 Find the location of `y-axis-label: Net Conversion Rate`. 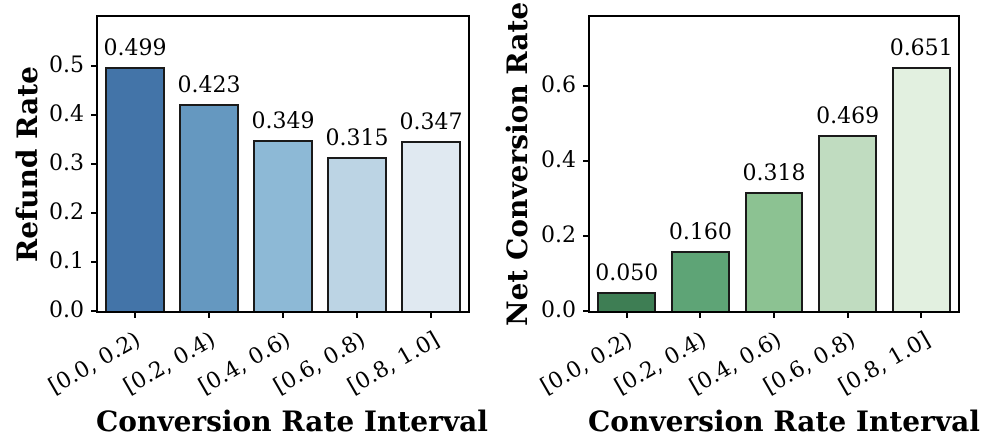

y-axis-label: Net Conversion Rate is located at coordinates (517, 164).